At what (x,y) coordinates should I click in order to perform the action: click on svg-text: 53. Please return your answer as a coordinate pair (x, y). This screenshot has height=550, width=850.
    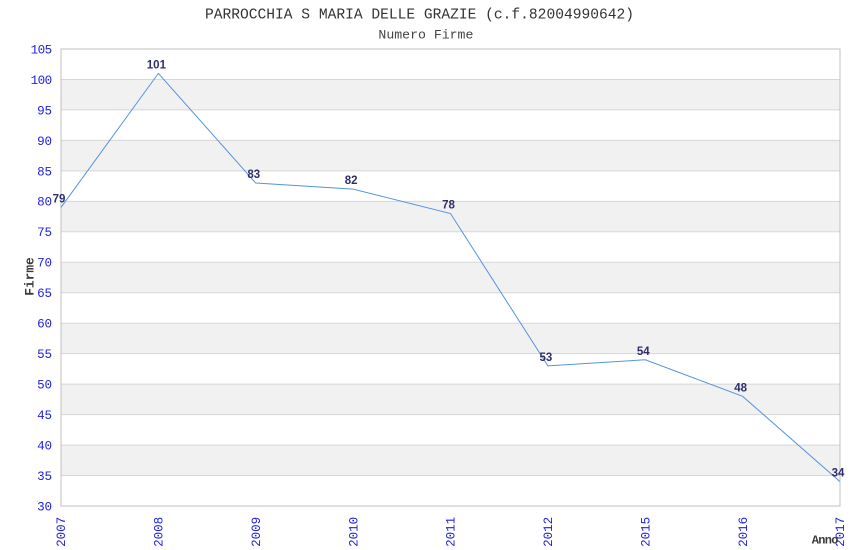
    Looking at the image, I should click on (545, 358).